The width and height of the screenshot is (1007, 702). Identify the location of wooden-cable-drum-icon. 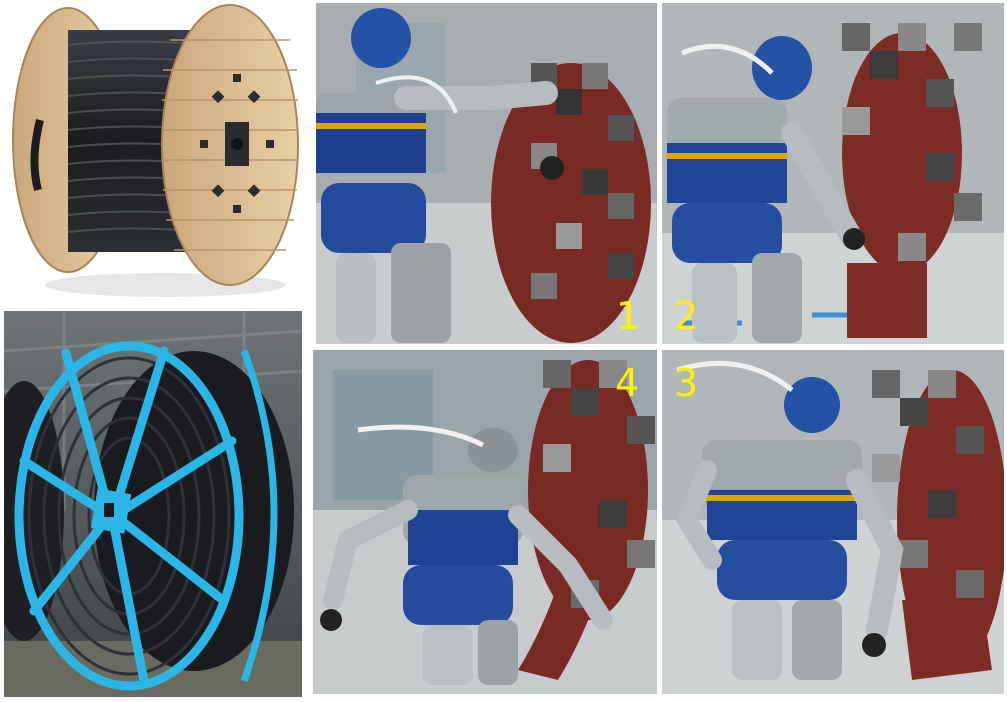
(155, 150).